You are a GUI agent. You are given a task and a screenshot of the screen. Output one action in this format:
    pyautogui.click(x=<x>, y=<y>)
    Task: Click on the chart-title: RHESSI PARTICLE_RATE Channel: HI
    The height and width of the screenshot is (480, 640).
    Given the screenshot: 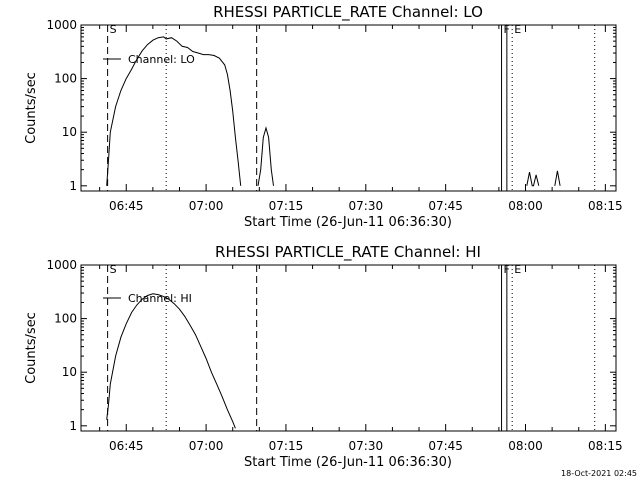 What is the action you would take?
    pyautogui.click(x=348, y=252)
    